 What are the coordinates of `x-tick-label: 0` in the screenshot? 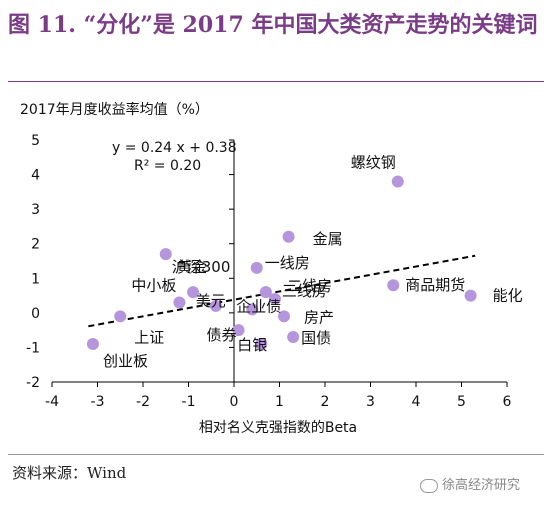 It's located at (234, 402).